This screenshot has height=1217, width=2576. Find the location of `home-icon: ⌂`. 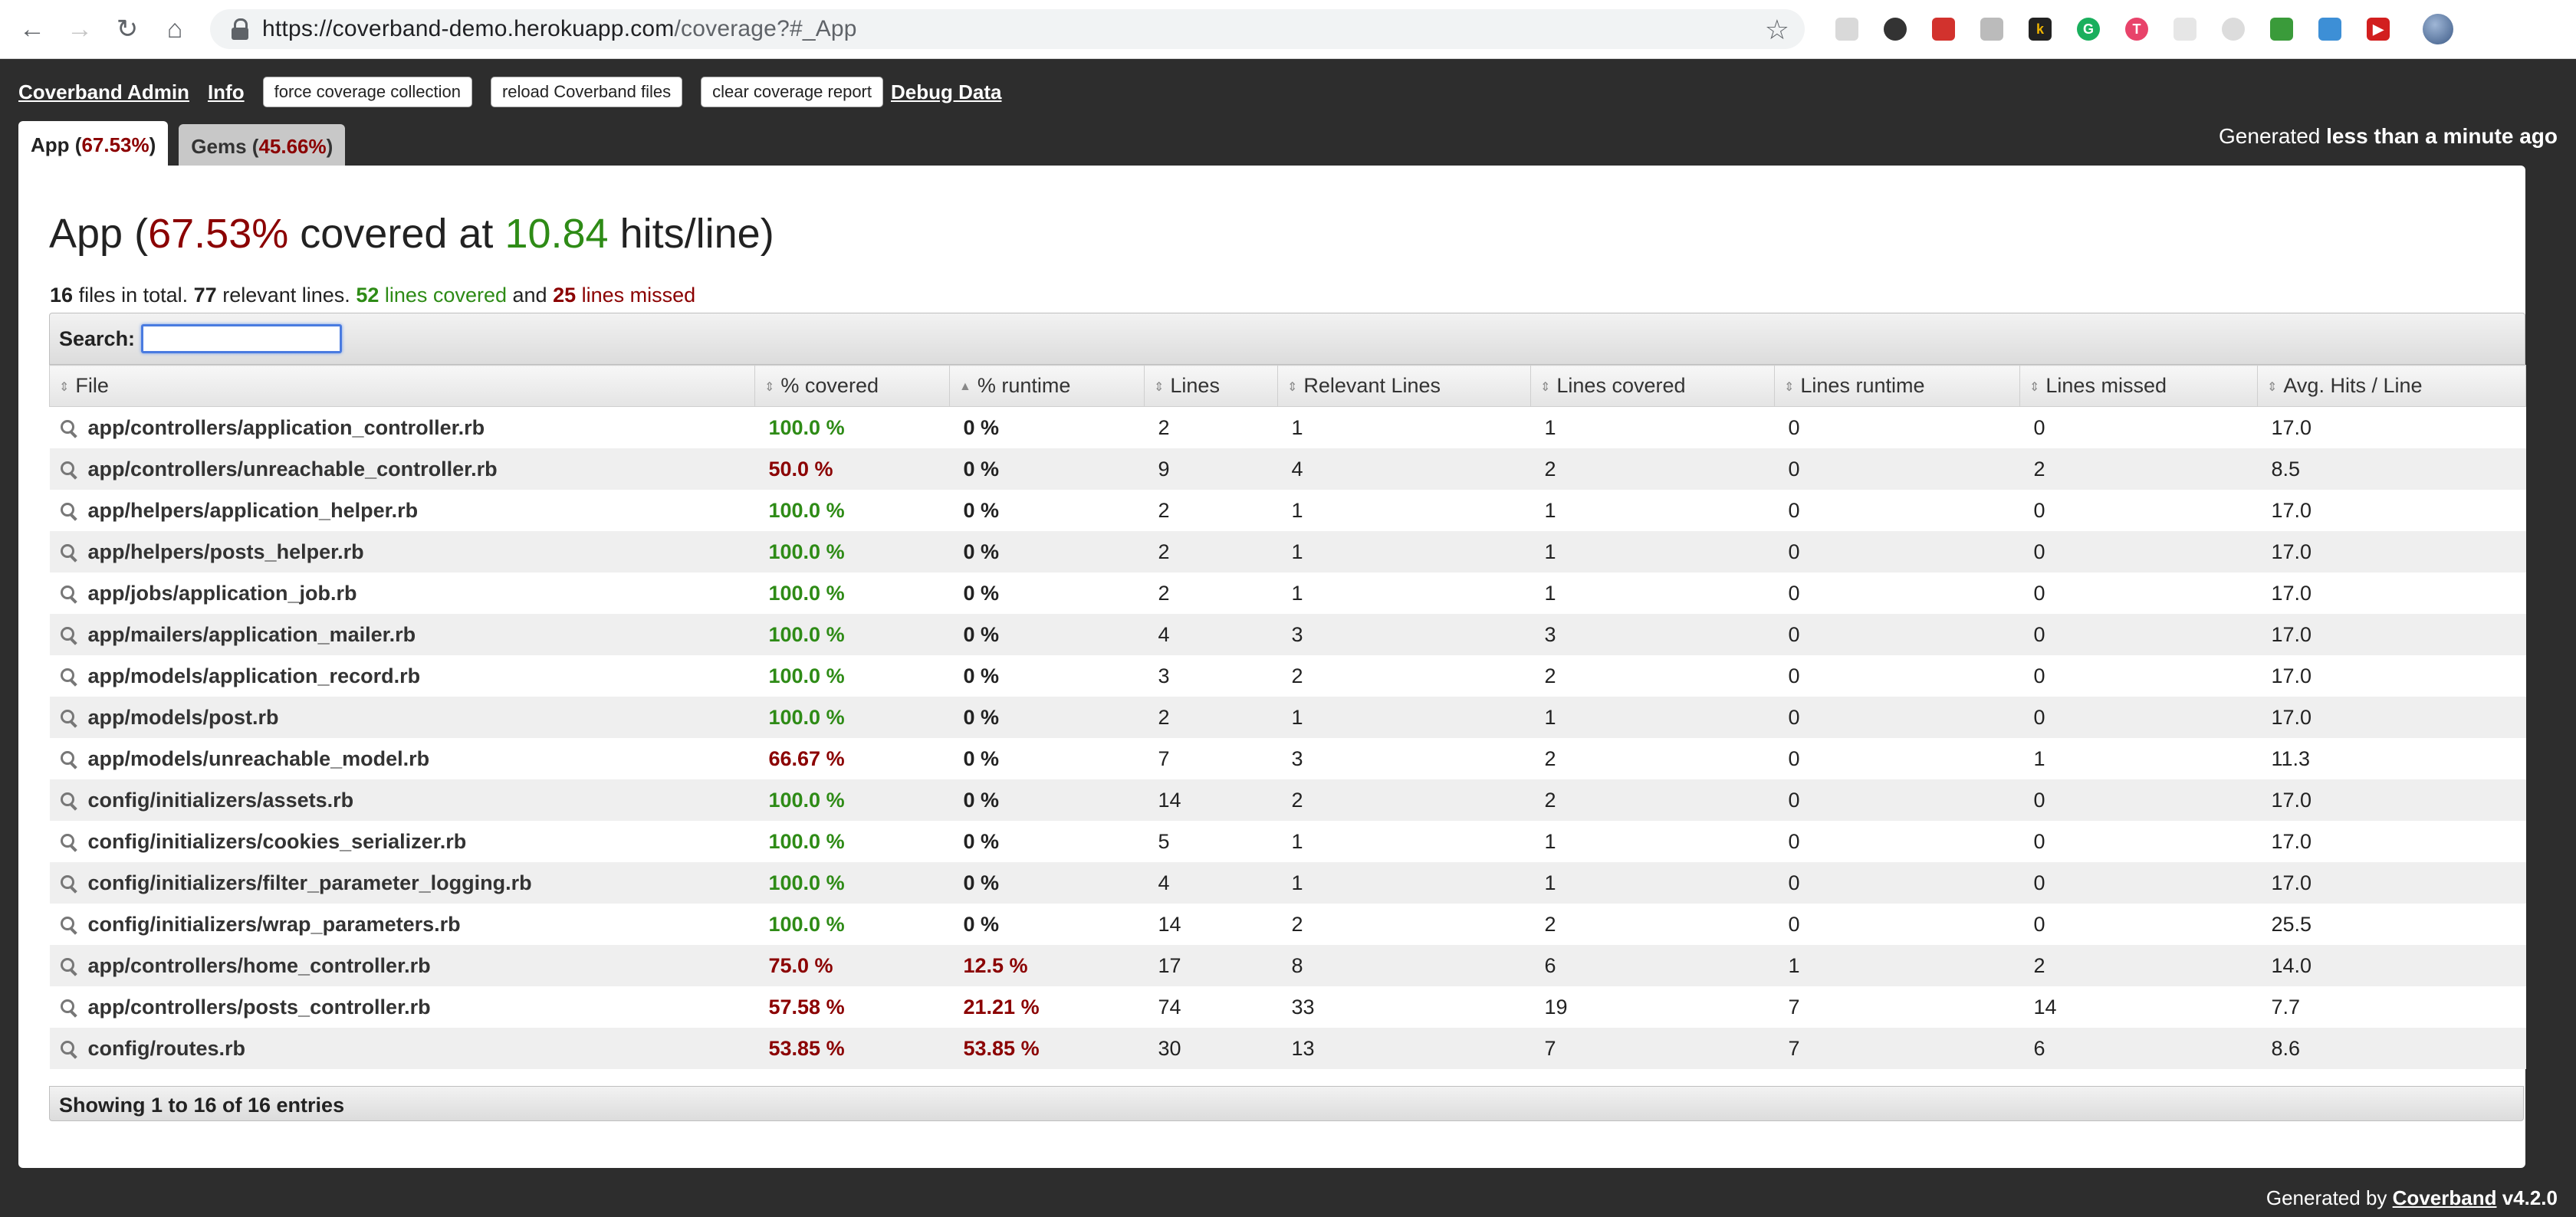

home-icon: ⌂ is located at coordinates (174, 29).